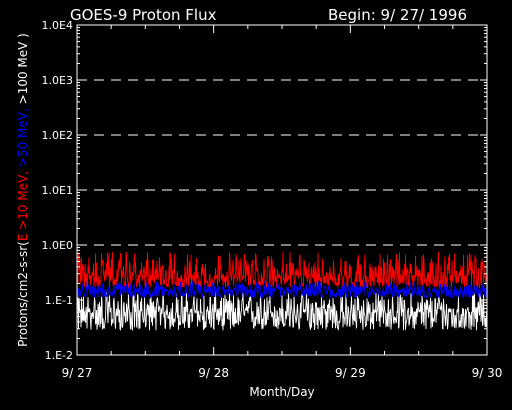 This screenshot has width=512, height=410. I want to click on y-tick-label: 1.0E0, so click(57, 245).